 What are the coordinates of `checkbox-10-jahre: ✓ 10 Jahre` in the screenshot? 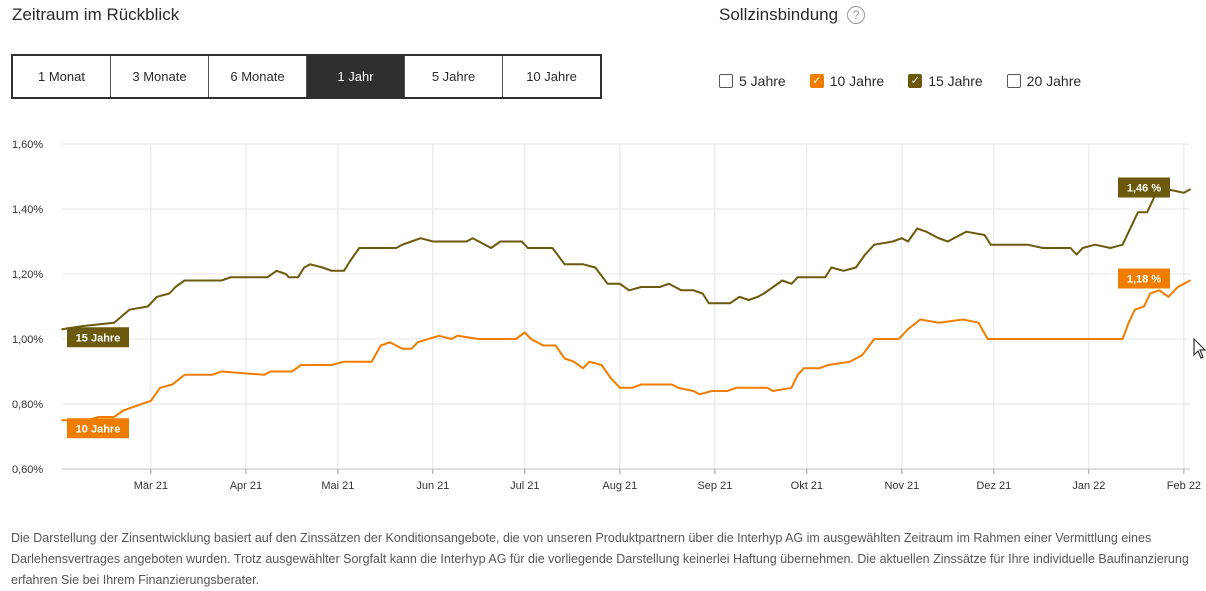 It's located at (846, 81).